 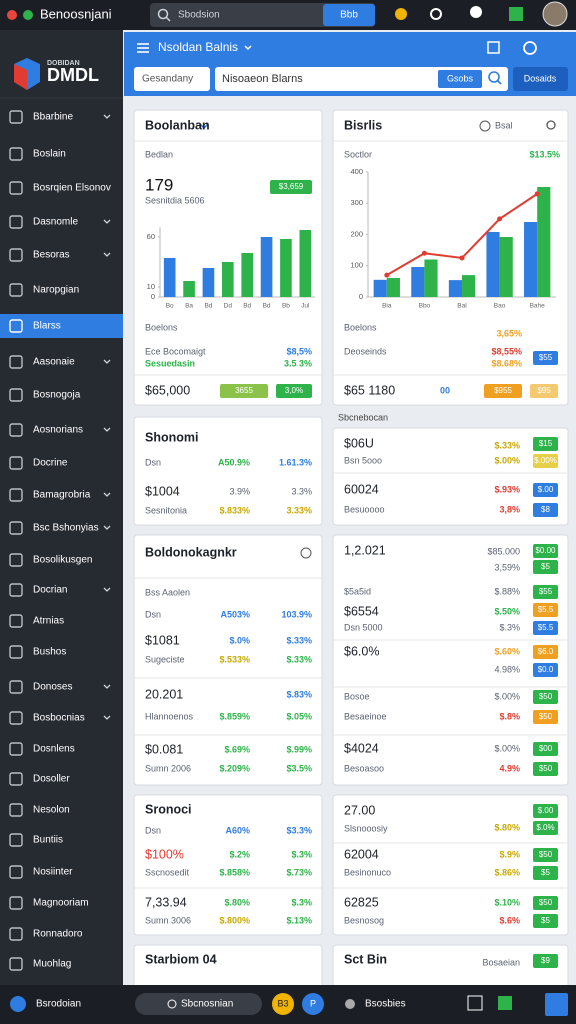 I want to click on card-text: Sscnosedit, so click(x=167, y=872).